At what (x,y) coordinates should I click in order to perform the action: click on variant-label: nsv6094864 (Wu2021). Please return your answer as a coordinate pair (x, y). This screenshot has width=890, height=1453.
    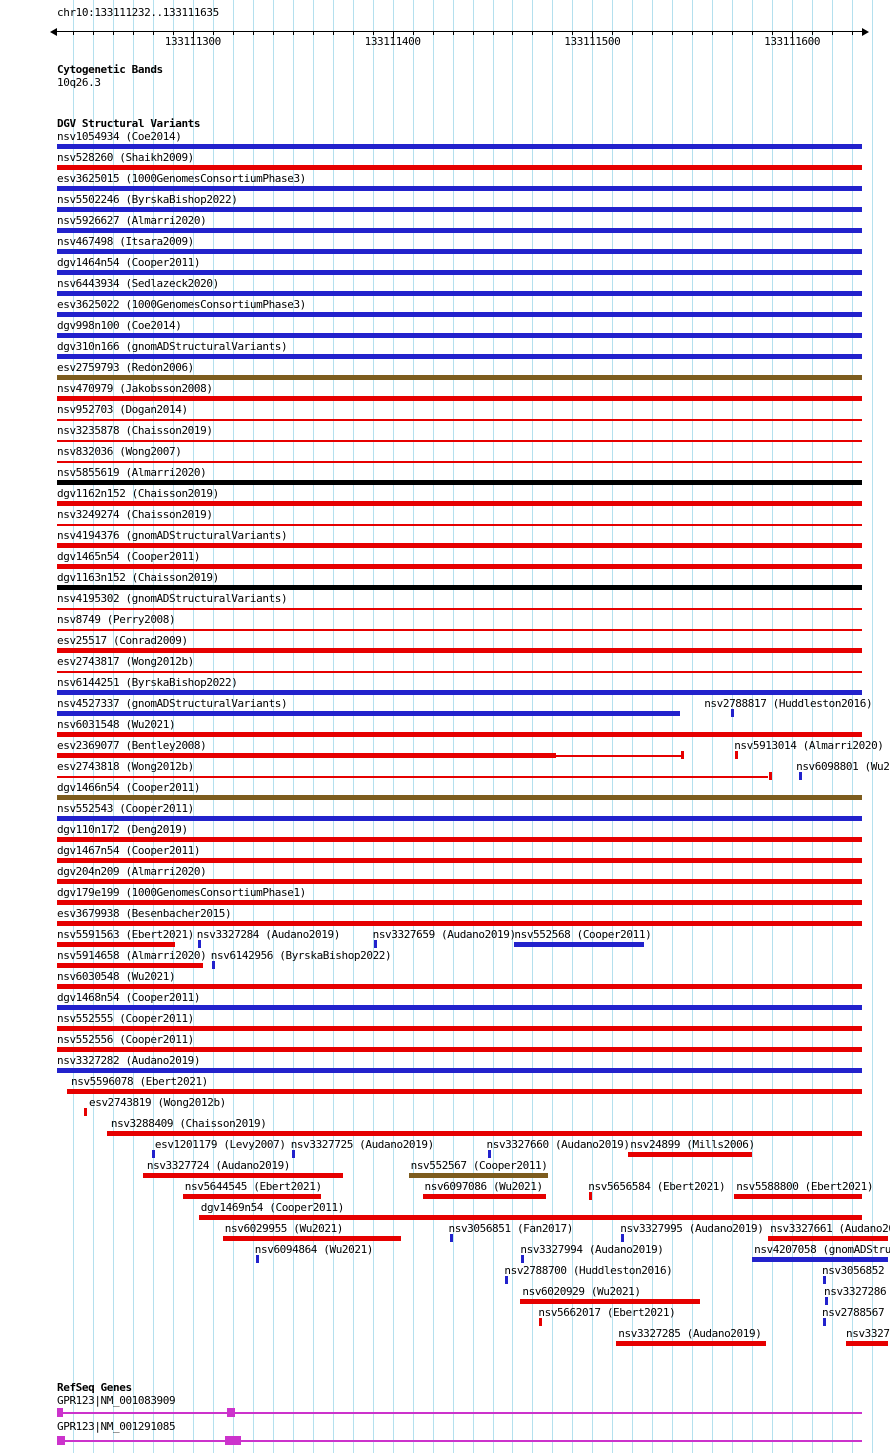
    Looking at the image, I should click on (314, 1249).